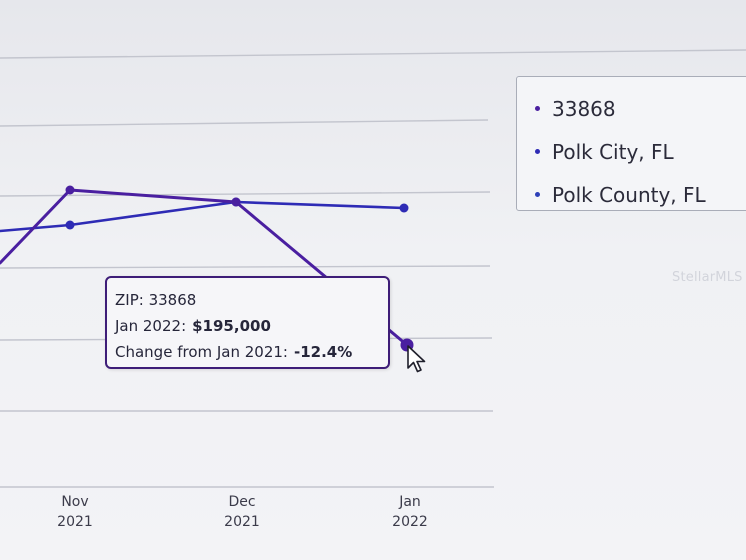 The width and height of the screenshot is (746, 560). What do you see at coordinates (231, 326) in the screenshot?
I see `tooltip-period-value: $195,000` at bounding box center [231, 326].